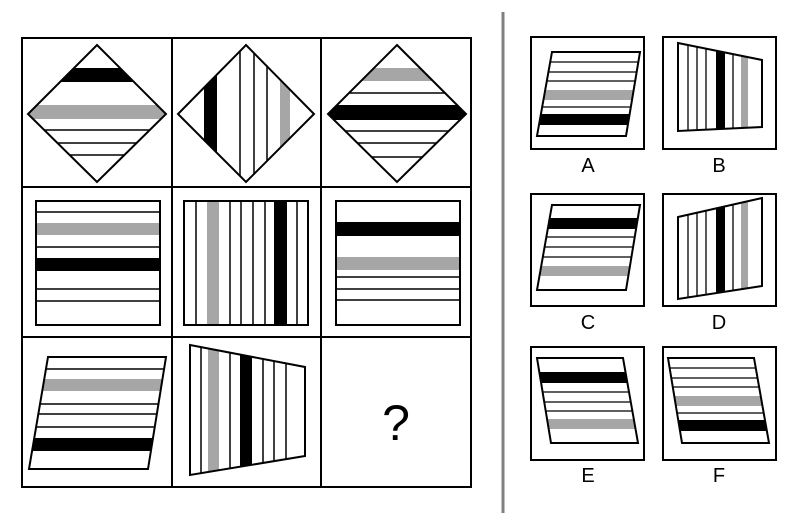 Image resolution: width=800 pixels, height=525 pixels. I want to click on parallelogram-shape, so click(97, 413).